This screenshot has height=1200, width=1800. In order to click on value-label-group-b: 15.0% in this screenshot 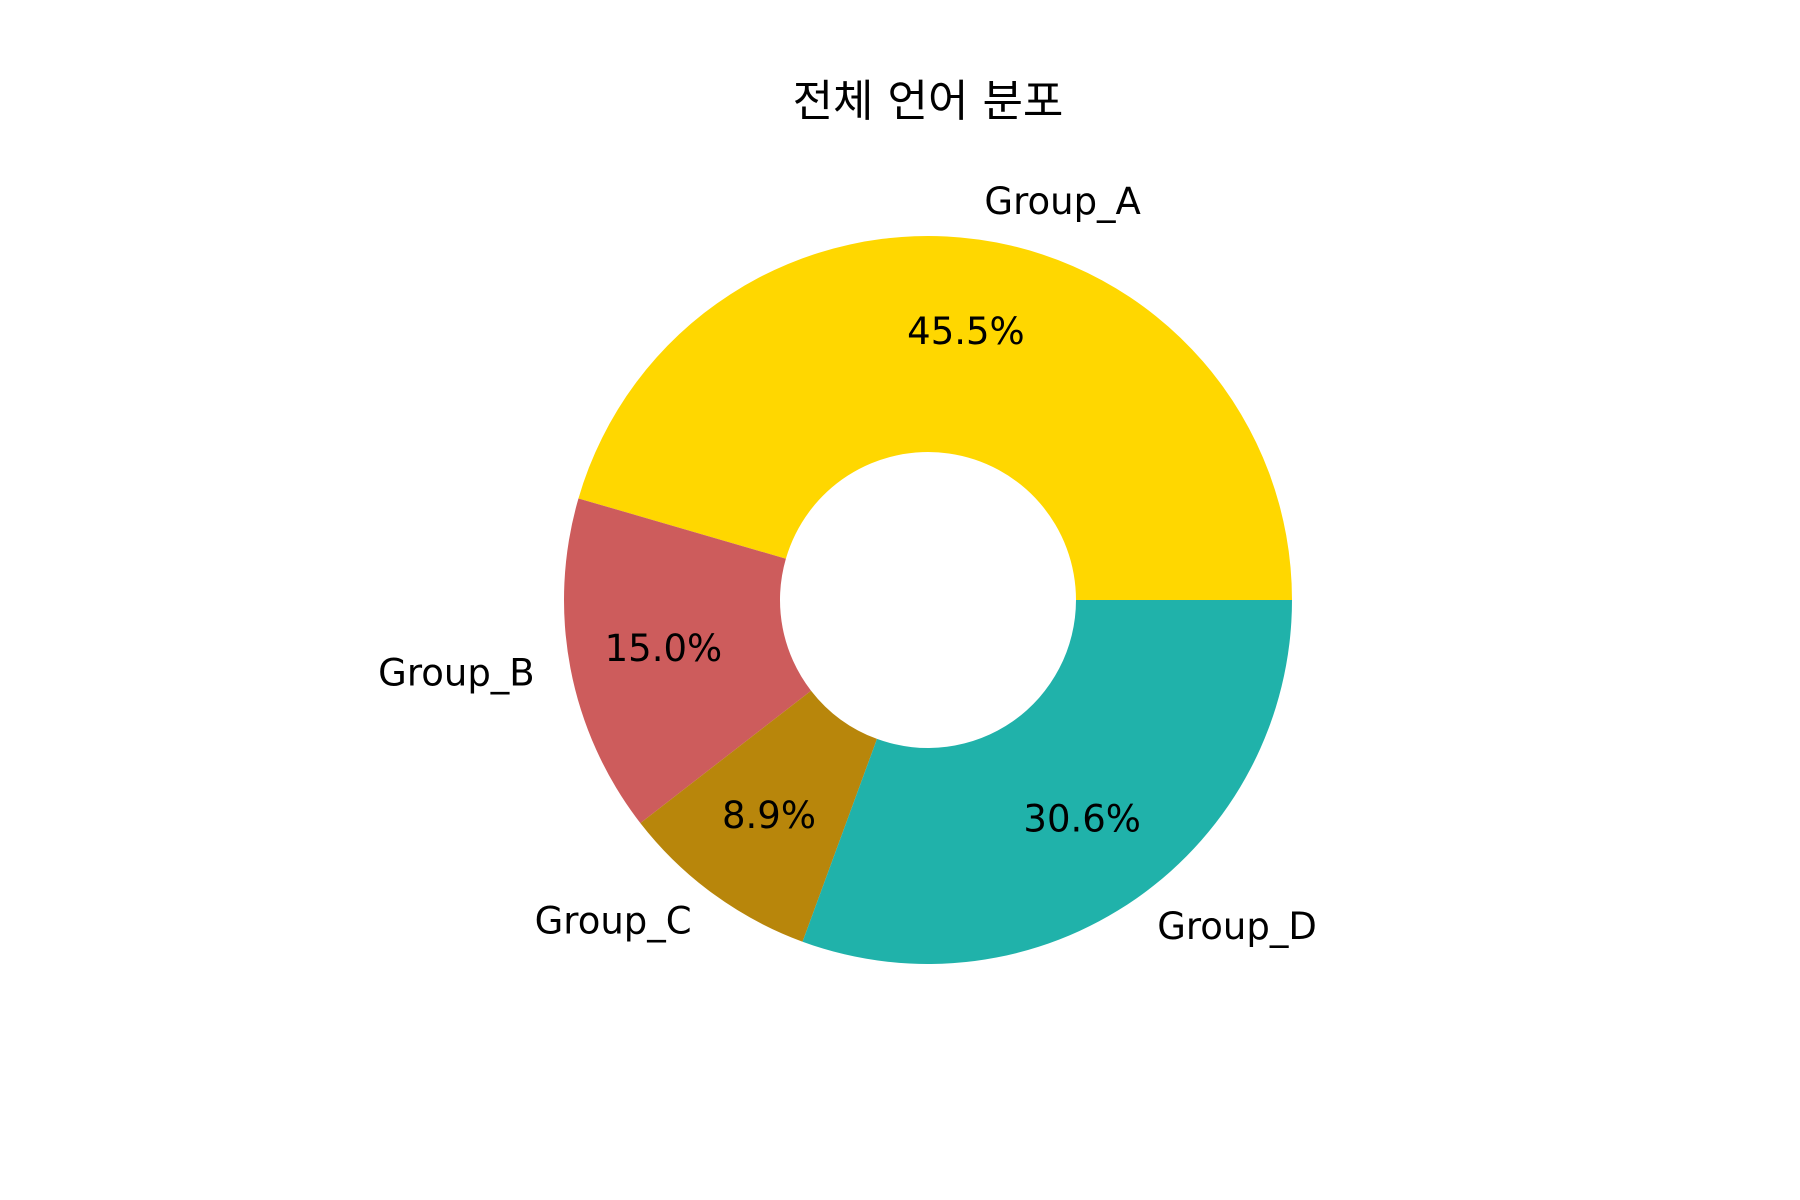, I will do `click(664, 648)`.